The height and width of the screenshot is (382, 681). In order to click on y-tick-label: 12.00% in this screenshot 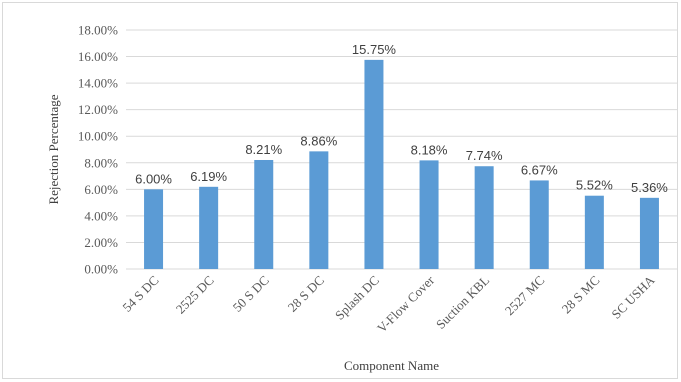, I will do `click(98, 109)`.